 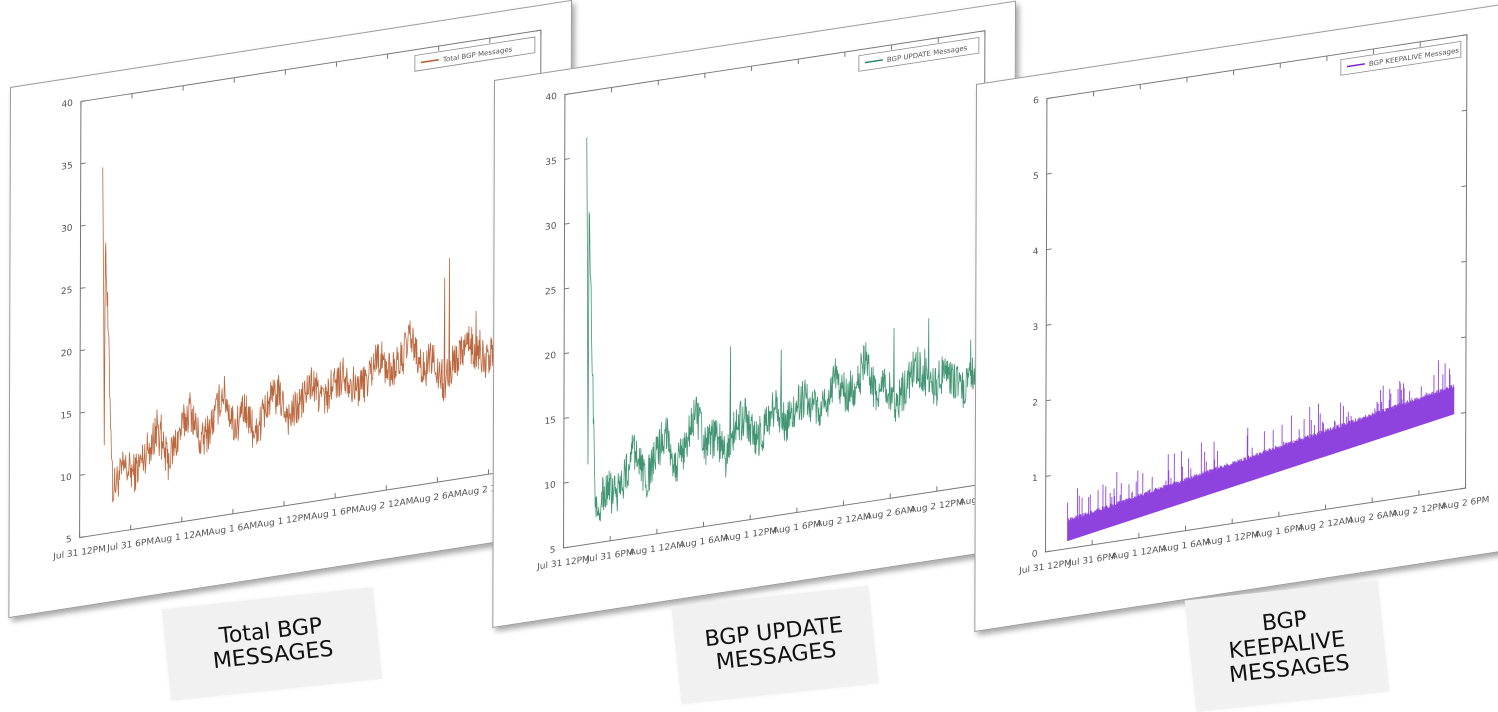 I want to click on y-tick-label: 0, so click(x=1035, y=554).